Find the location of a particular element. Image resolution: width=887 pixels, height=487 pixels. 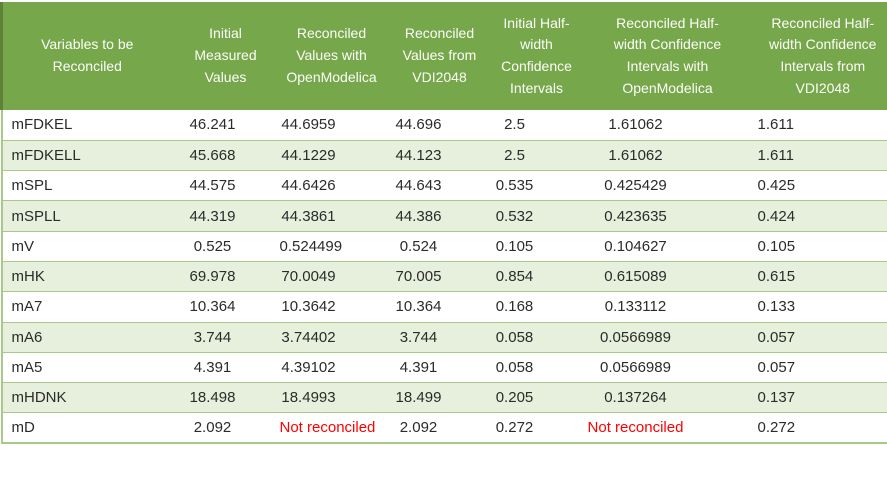

table-row: mV 0.525 0.524499 0.524 0.105 0.104627 0.105 is located at coordinates (443, 246).